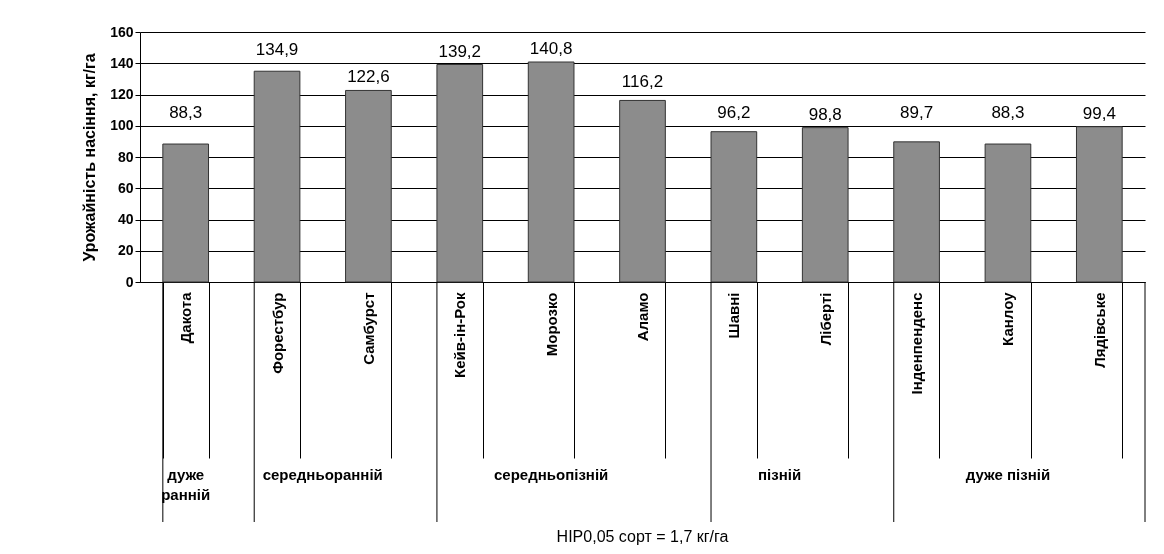 The width and height of the screenshot is (1164, 554). What do you see at coordinates (460, 335) in the screenshot?
I see `x-tick-label: Кейв-ін-Рок` at bounding box center [460, 335].